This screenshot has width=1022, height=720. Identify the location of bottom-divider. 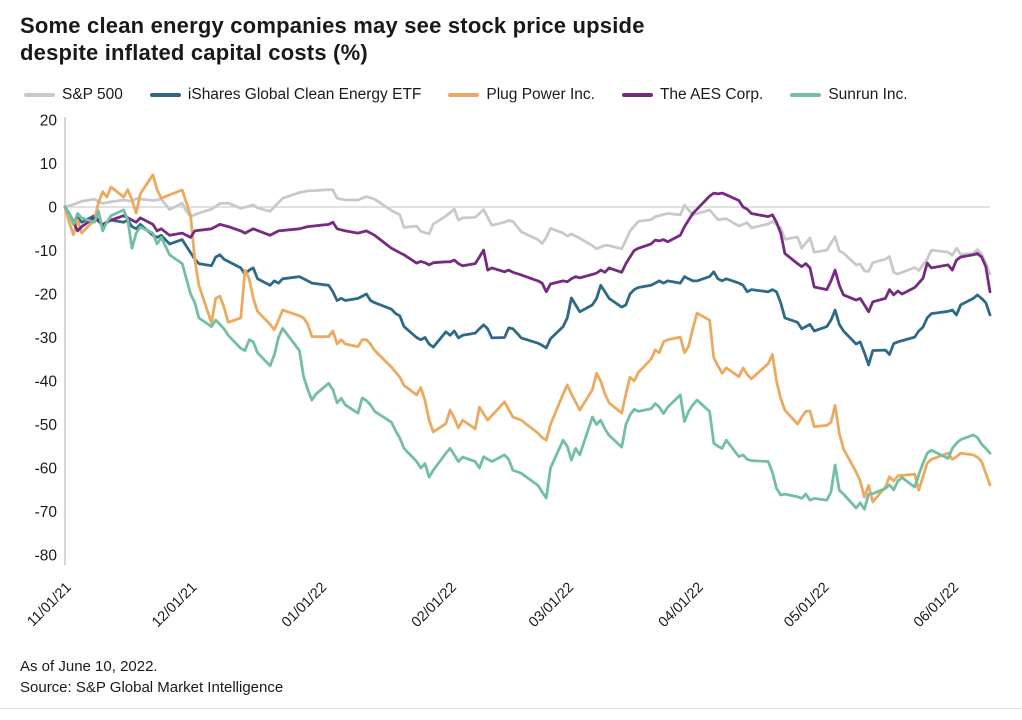
(511, 708).